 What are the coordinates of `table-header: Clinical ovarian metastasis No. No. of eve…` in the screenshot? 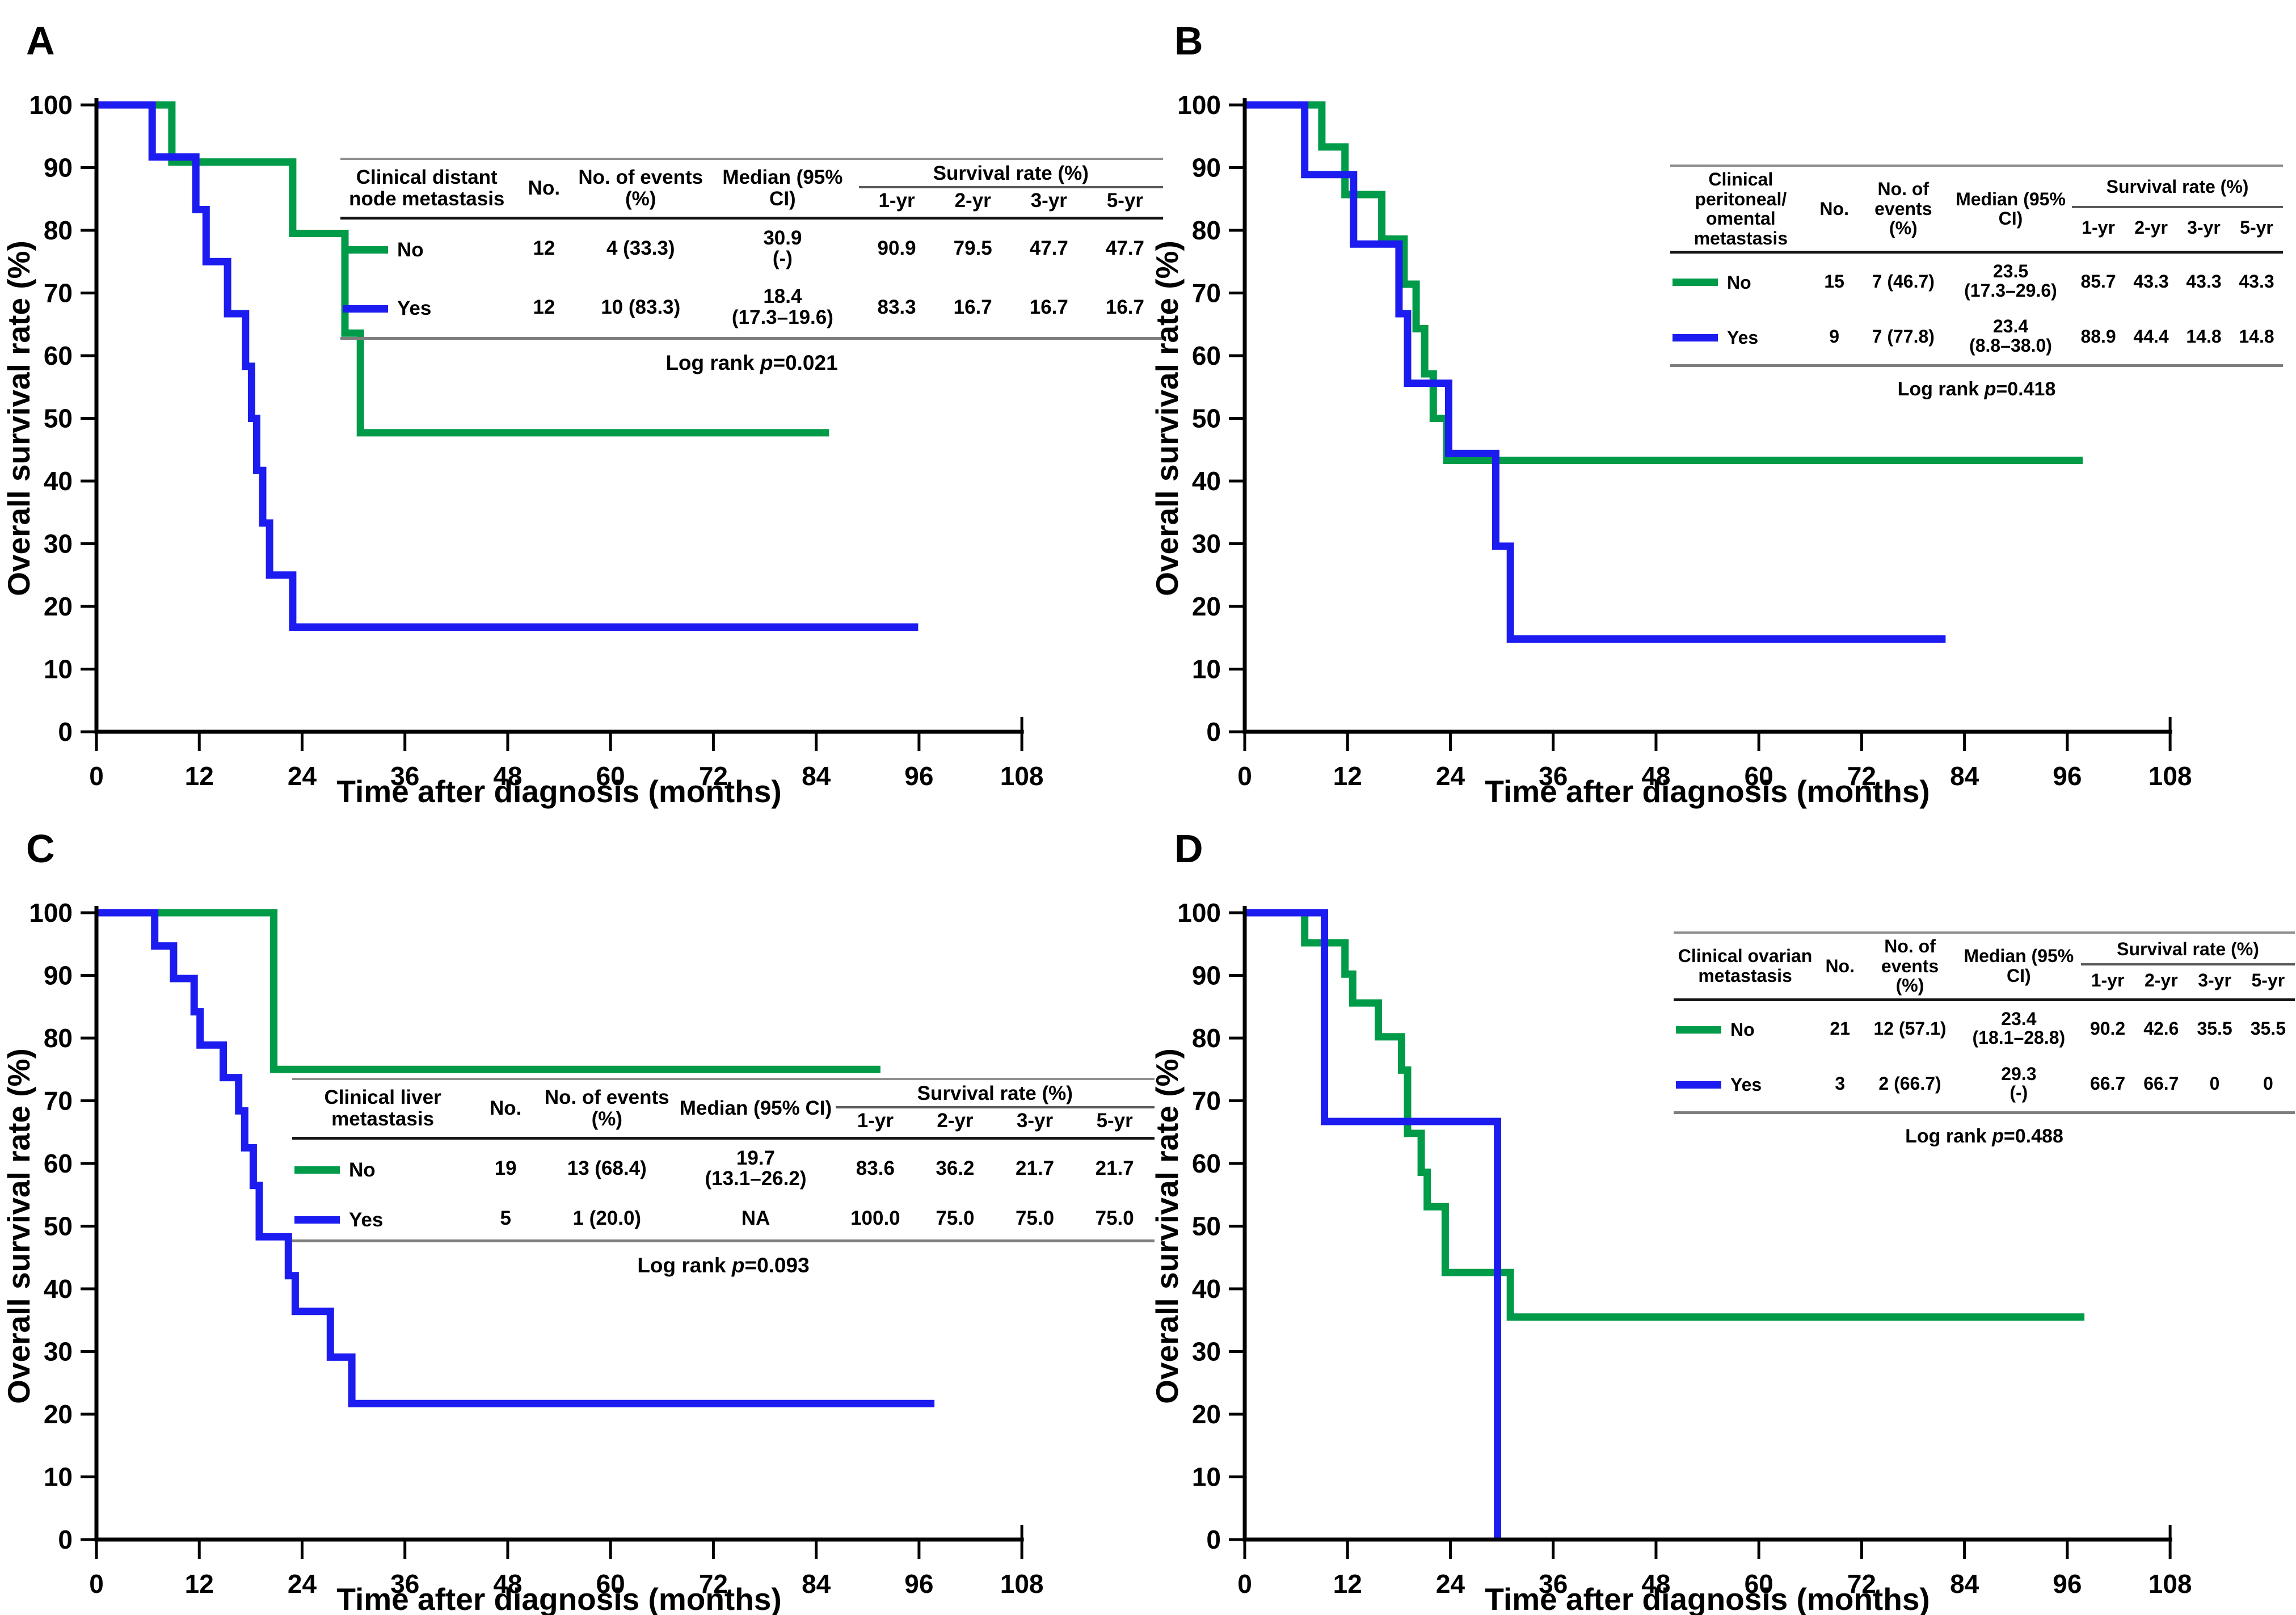 It's located at (1985, 966).